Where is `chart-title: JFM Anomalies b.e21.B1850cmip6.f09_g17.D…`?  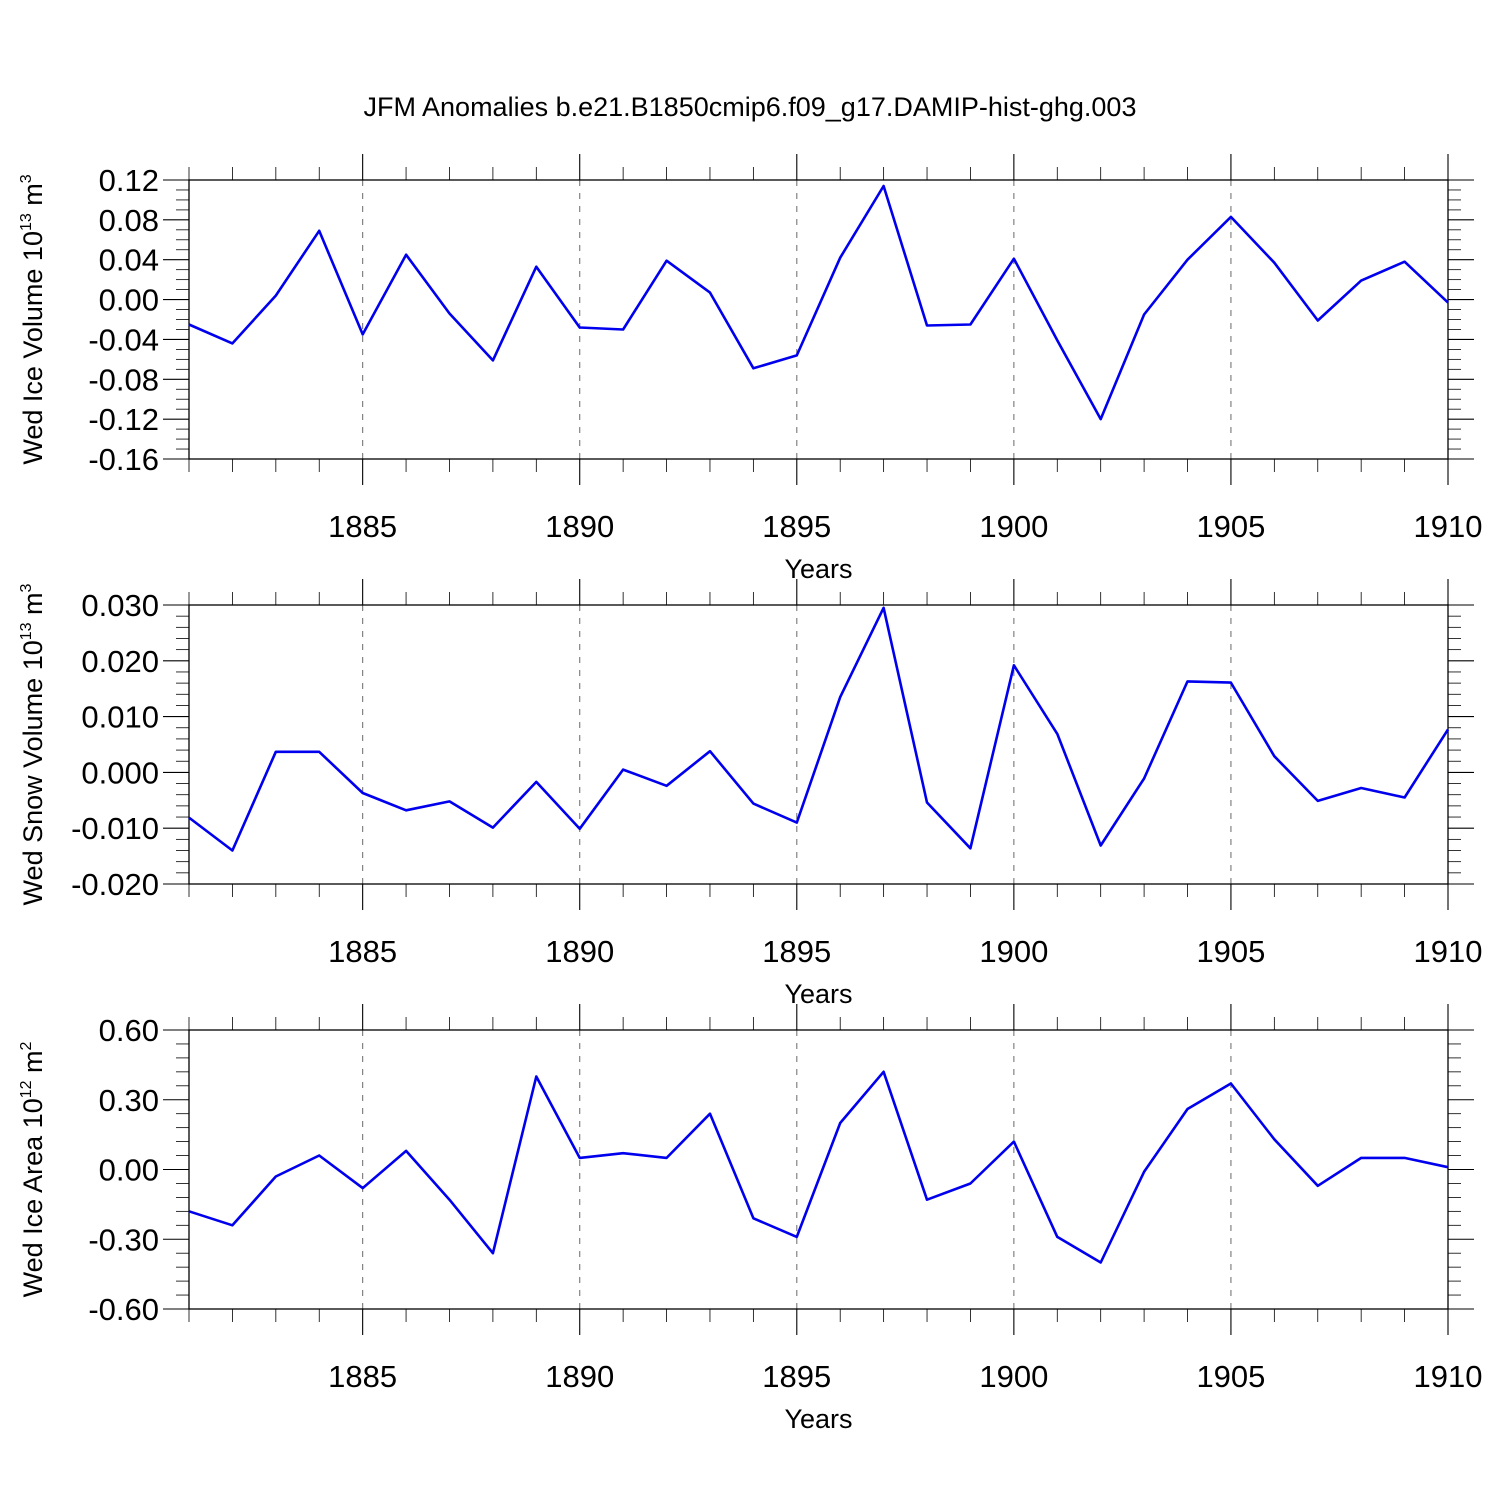 chart-title: JFM Anomalies b.e21.B1850cmip6.f09_g17.D… is located at coordinates (750, 107).